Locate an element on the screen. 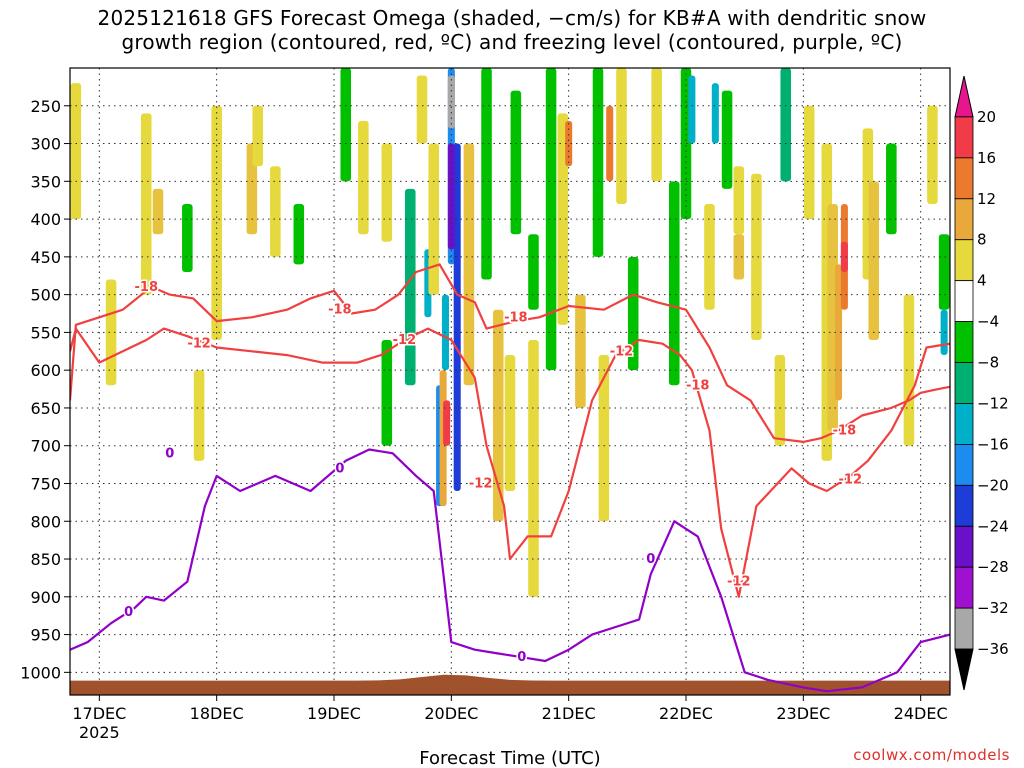 This screenshot has width=1024, height=768. colorbar-label: −24 is located at coordinates (993, 526).